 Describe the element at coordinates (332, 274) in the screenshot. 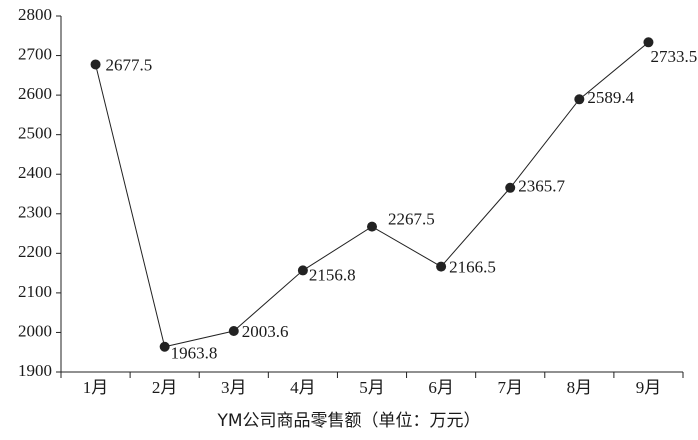

I see `value-label: 2156.8` at that location.